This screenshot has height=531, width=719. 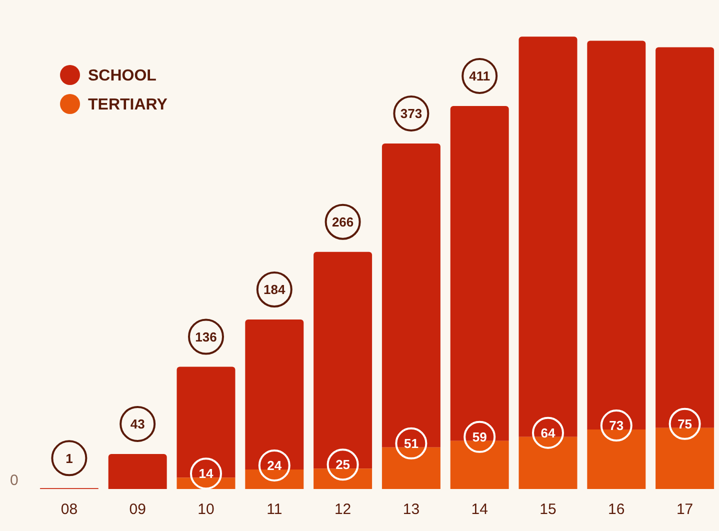 What do you see at coordinates (411, 509) in the screenshot?
I see `x-tick-label: 13` at bounding box center [411, 509].